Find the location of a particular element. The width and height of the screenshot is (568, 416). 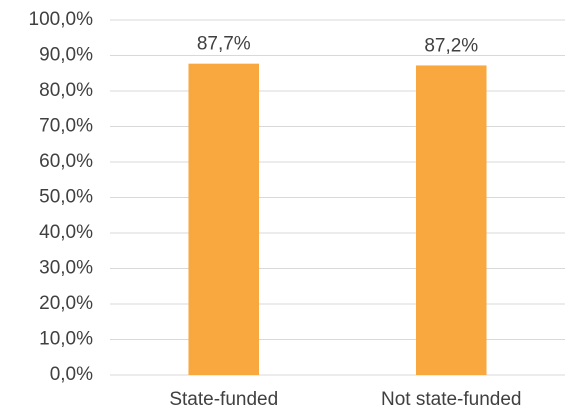

y-tick-label: 20,0% is located at coordinates (66, 303).